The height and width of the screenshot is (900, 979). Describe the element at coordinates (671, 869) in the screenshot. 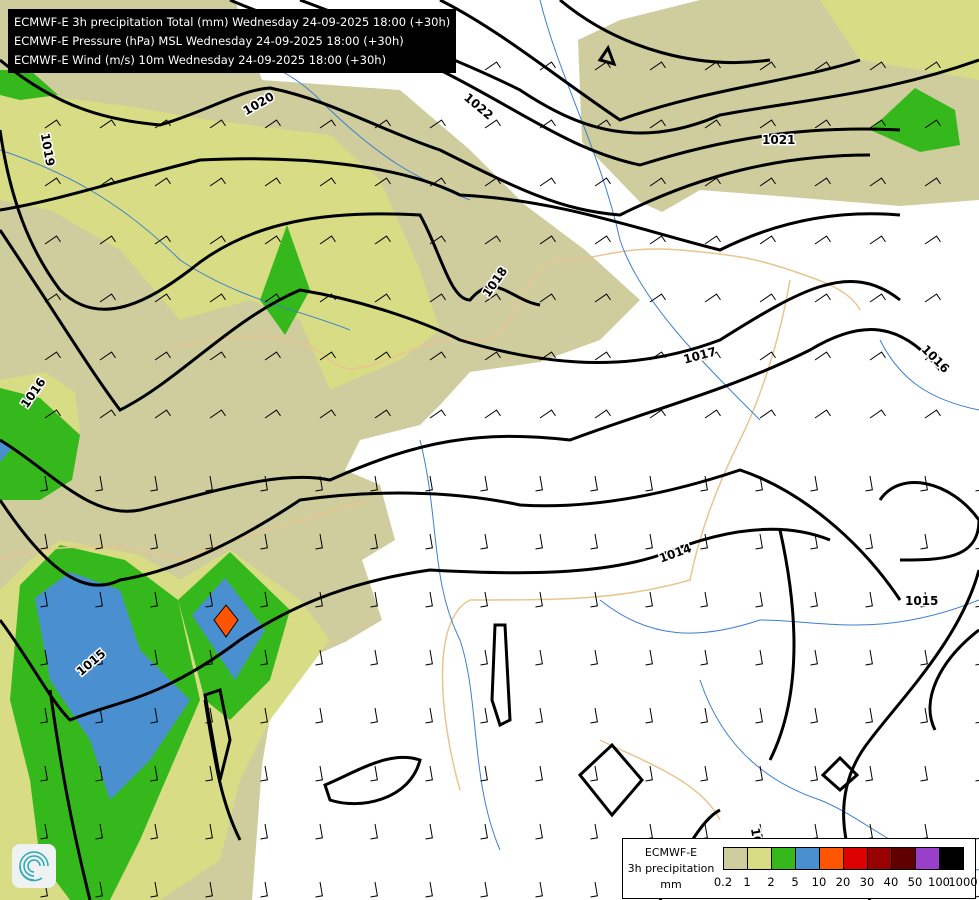

I see `legend-title: ECMWF-E 3h precipitation mm` at that location.